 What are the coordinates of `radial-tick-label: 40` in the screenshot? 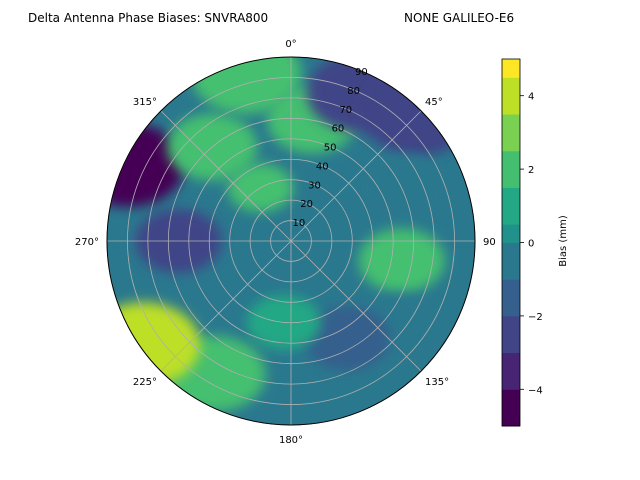 It's located at (322, 166).